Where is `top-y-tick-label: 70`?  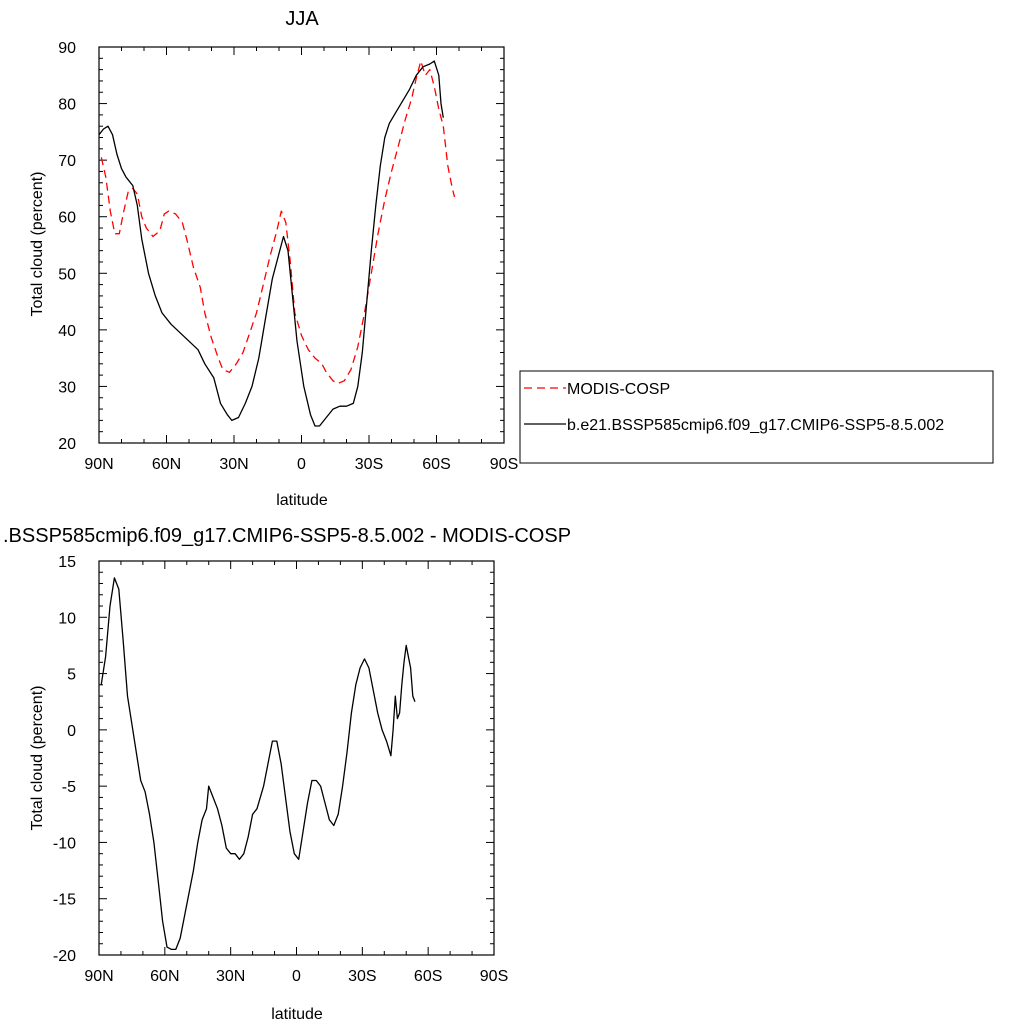 top-y-tick-label: 70 is located at coordinates (67, 161).